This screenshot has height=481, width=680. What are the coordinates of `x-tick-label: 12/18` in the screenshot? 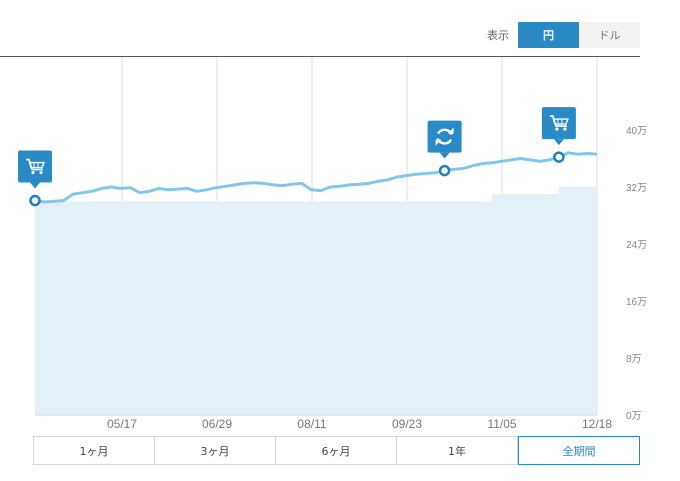 It's located at (597, 424).